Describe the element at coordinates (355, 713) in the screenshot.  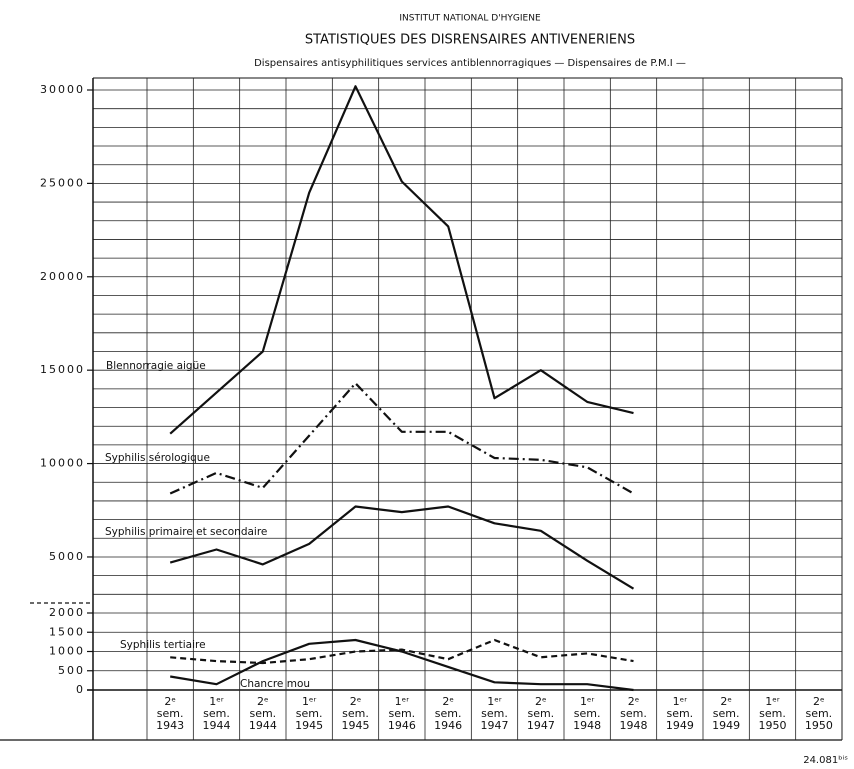
I see `x-tick-label: 2ᵉ sem. 1945` at that location.